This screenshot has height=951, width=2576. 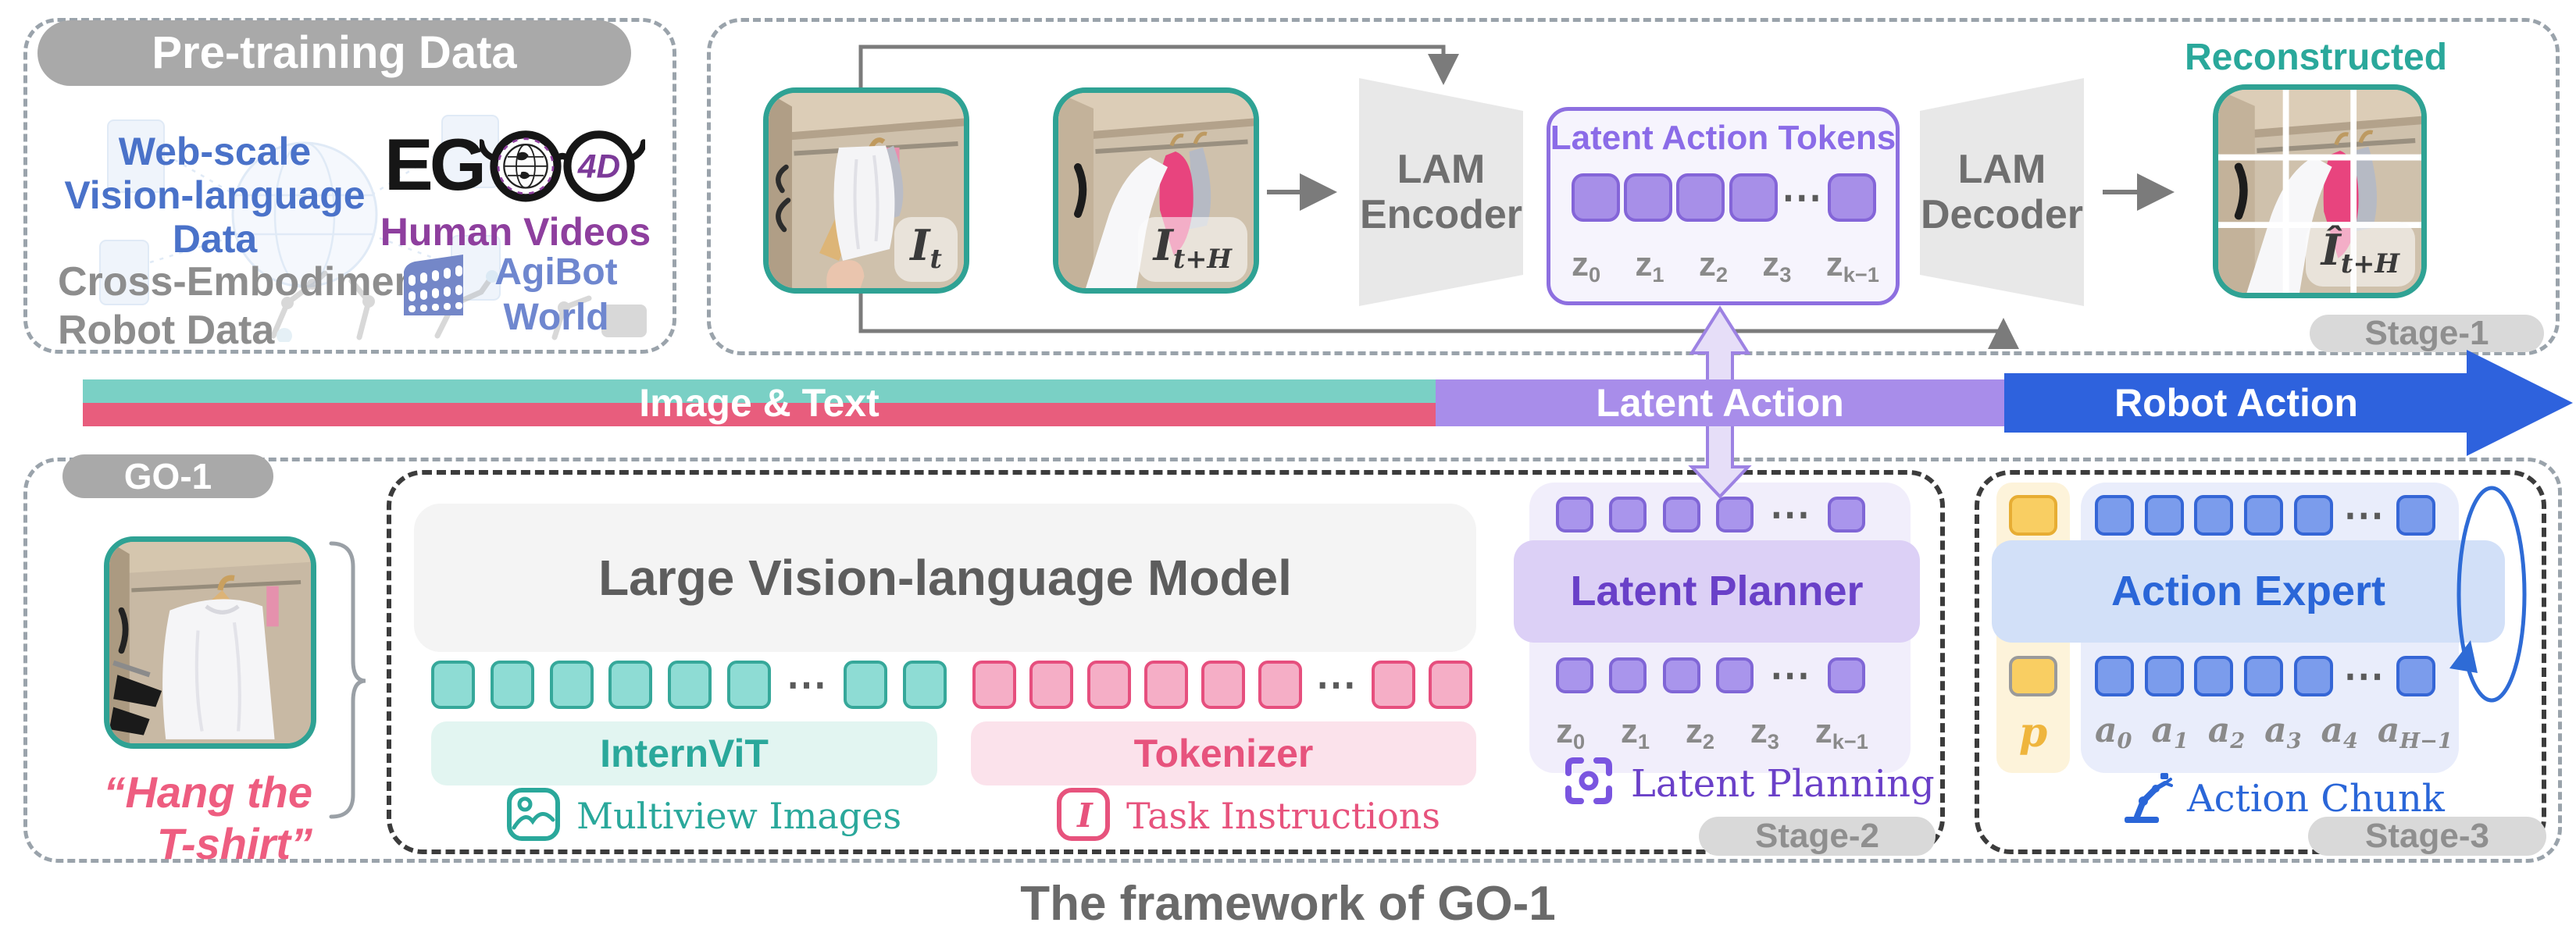 What do you see at coordinates (515, 232) in the screenshot?
I see `human-videos-label: Human Videos` at bounding box center [515, 232].